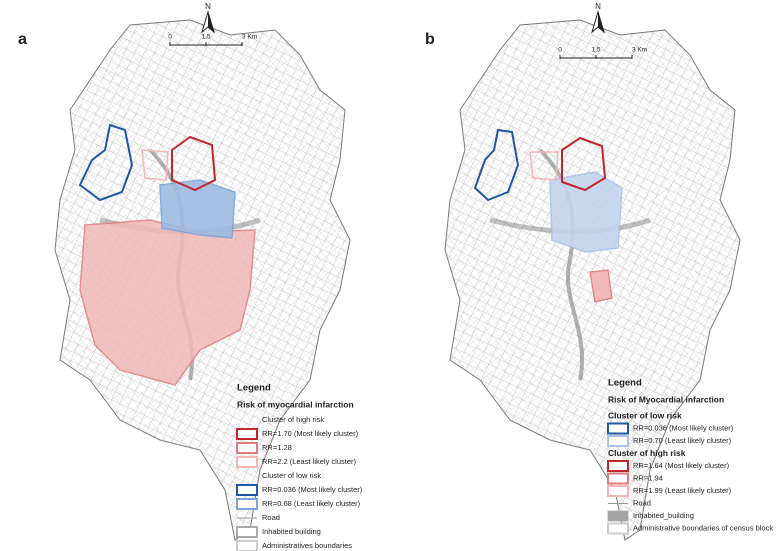 This screenshot has height=551, width=784. What do you see at coordinates (309, 461) in the screenshot?
I see `legend-label: RR=2.2 (Least likely cluster)` at bounding box center [309, 461].